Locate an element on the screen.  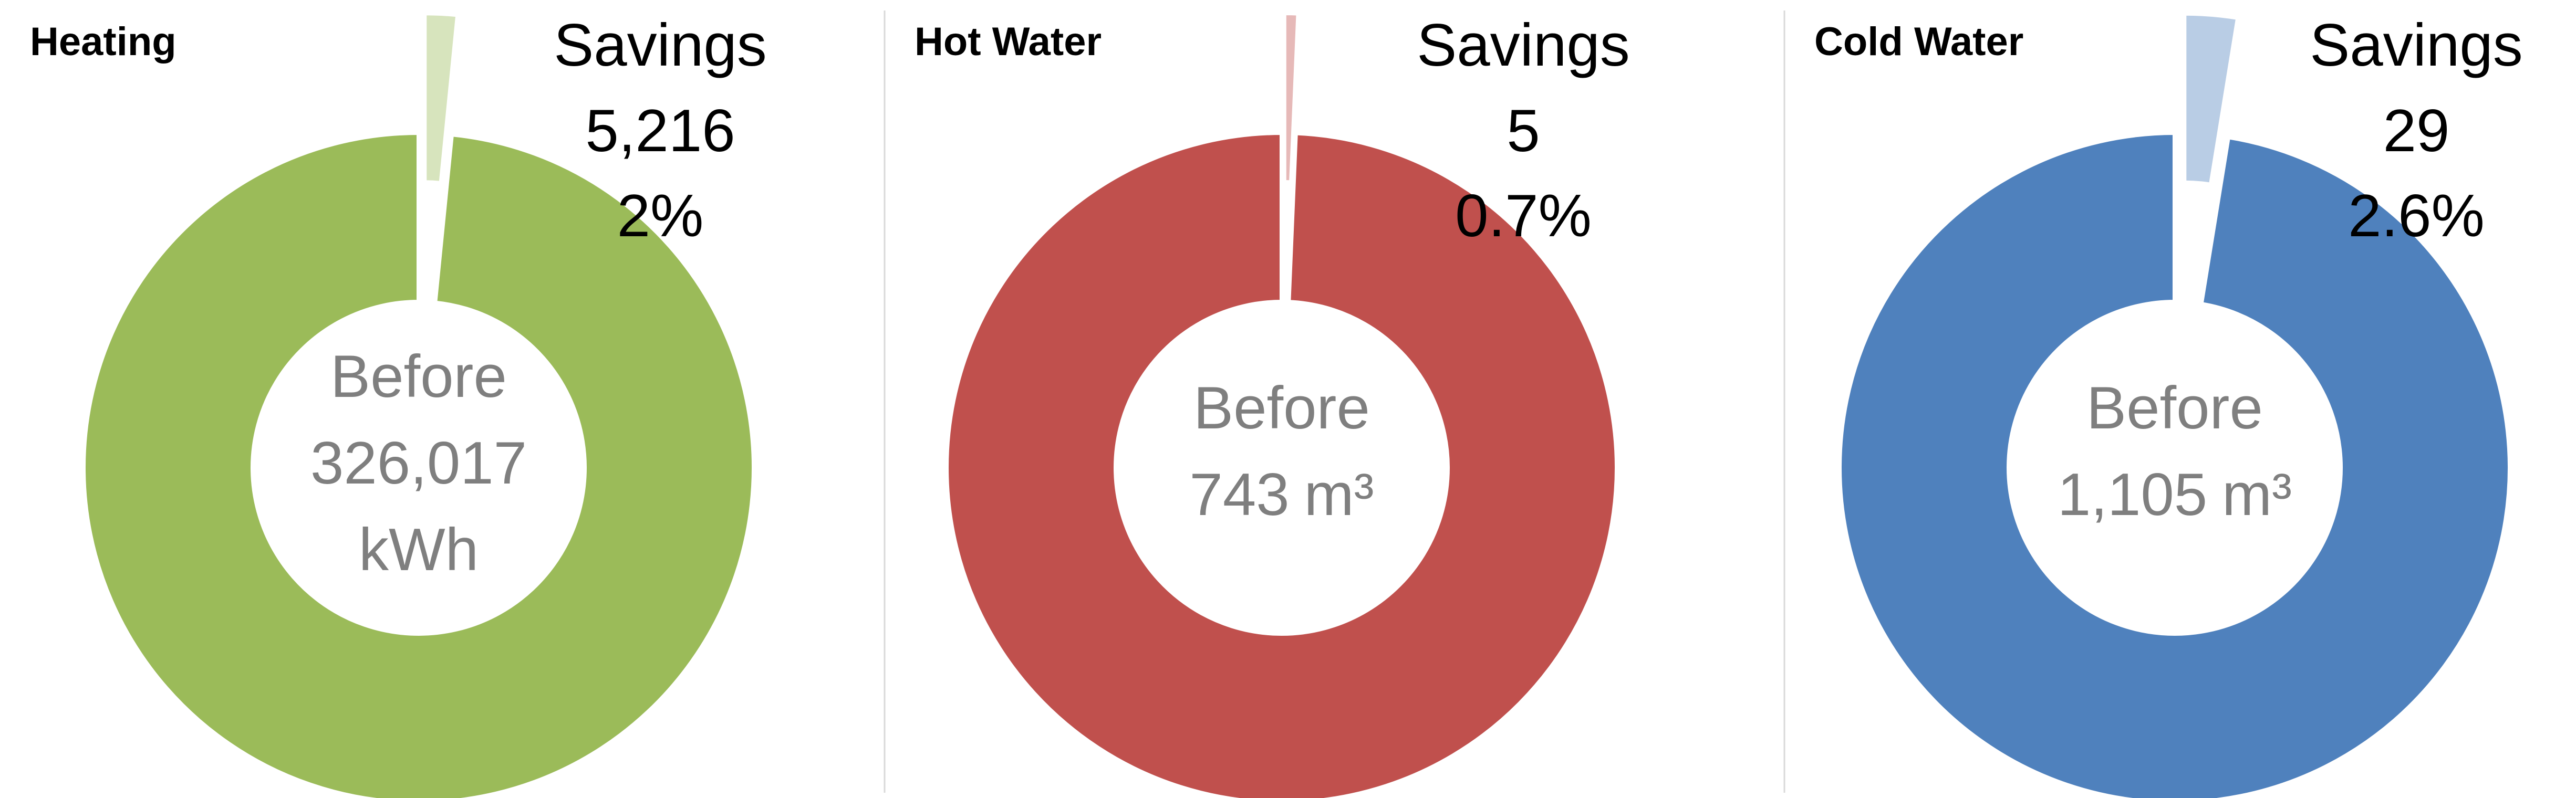
before-value: 1,105 m³ is located at coordinates (2175, 494).